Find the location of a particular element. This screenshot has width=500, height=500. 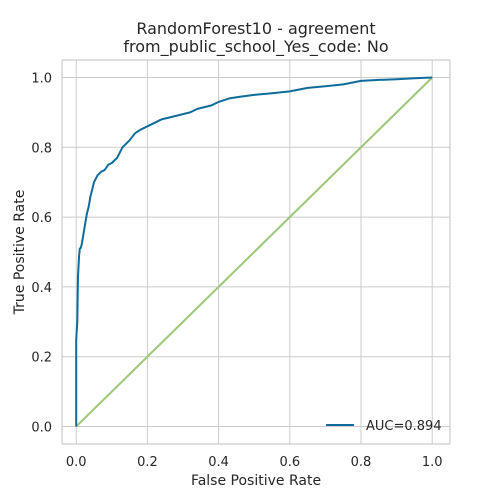

x-tick-label: 0.0 is located at coordinates (76, 462).